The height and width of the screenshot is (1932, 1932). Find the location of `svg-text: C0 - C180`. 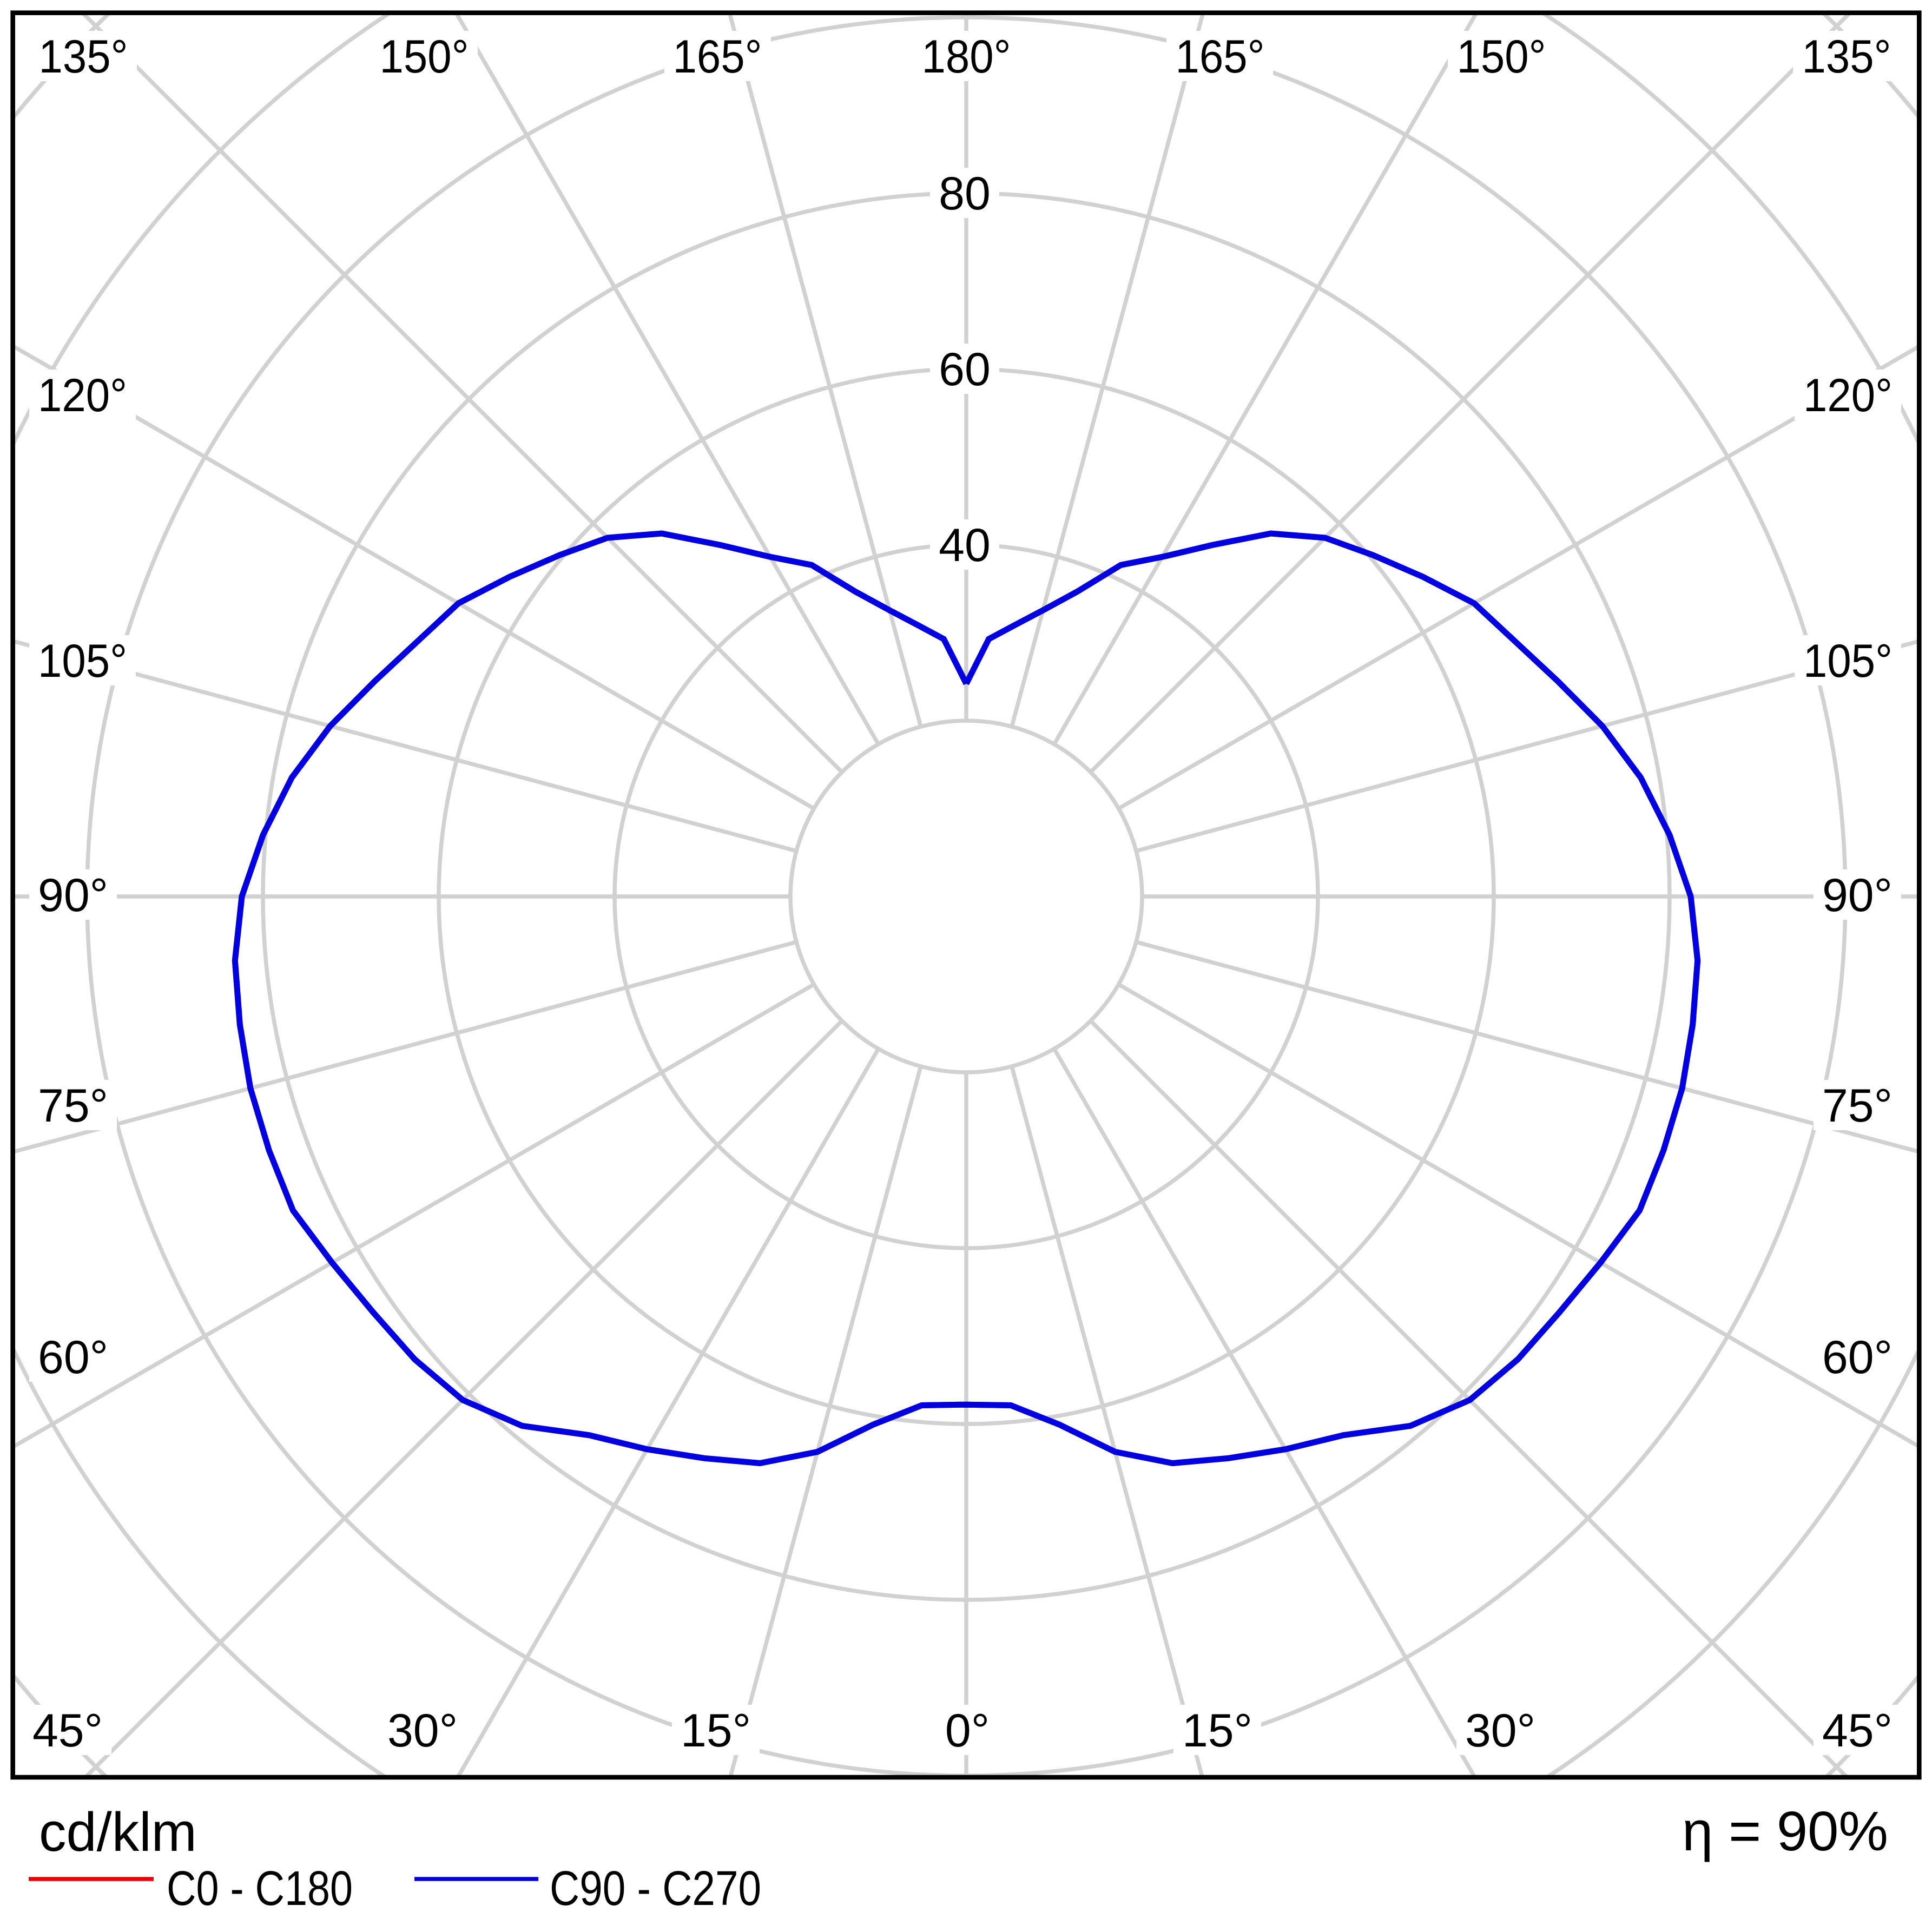

svg-text: C0 - C180 is located at coordinates (260, 1889).